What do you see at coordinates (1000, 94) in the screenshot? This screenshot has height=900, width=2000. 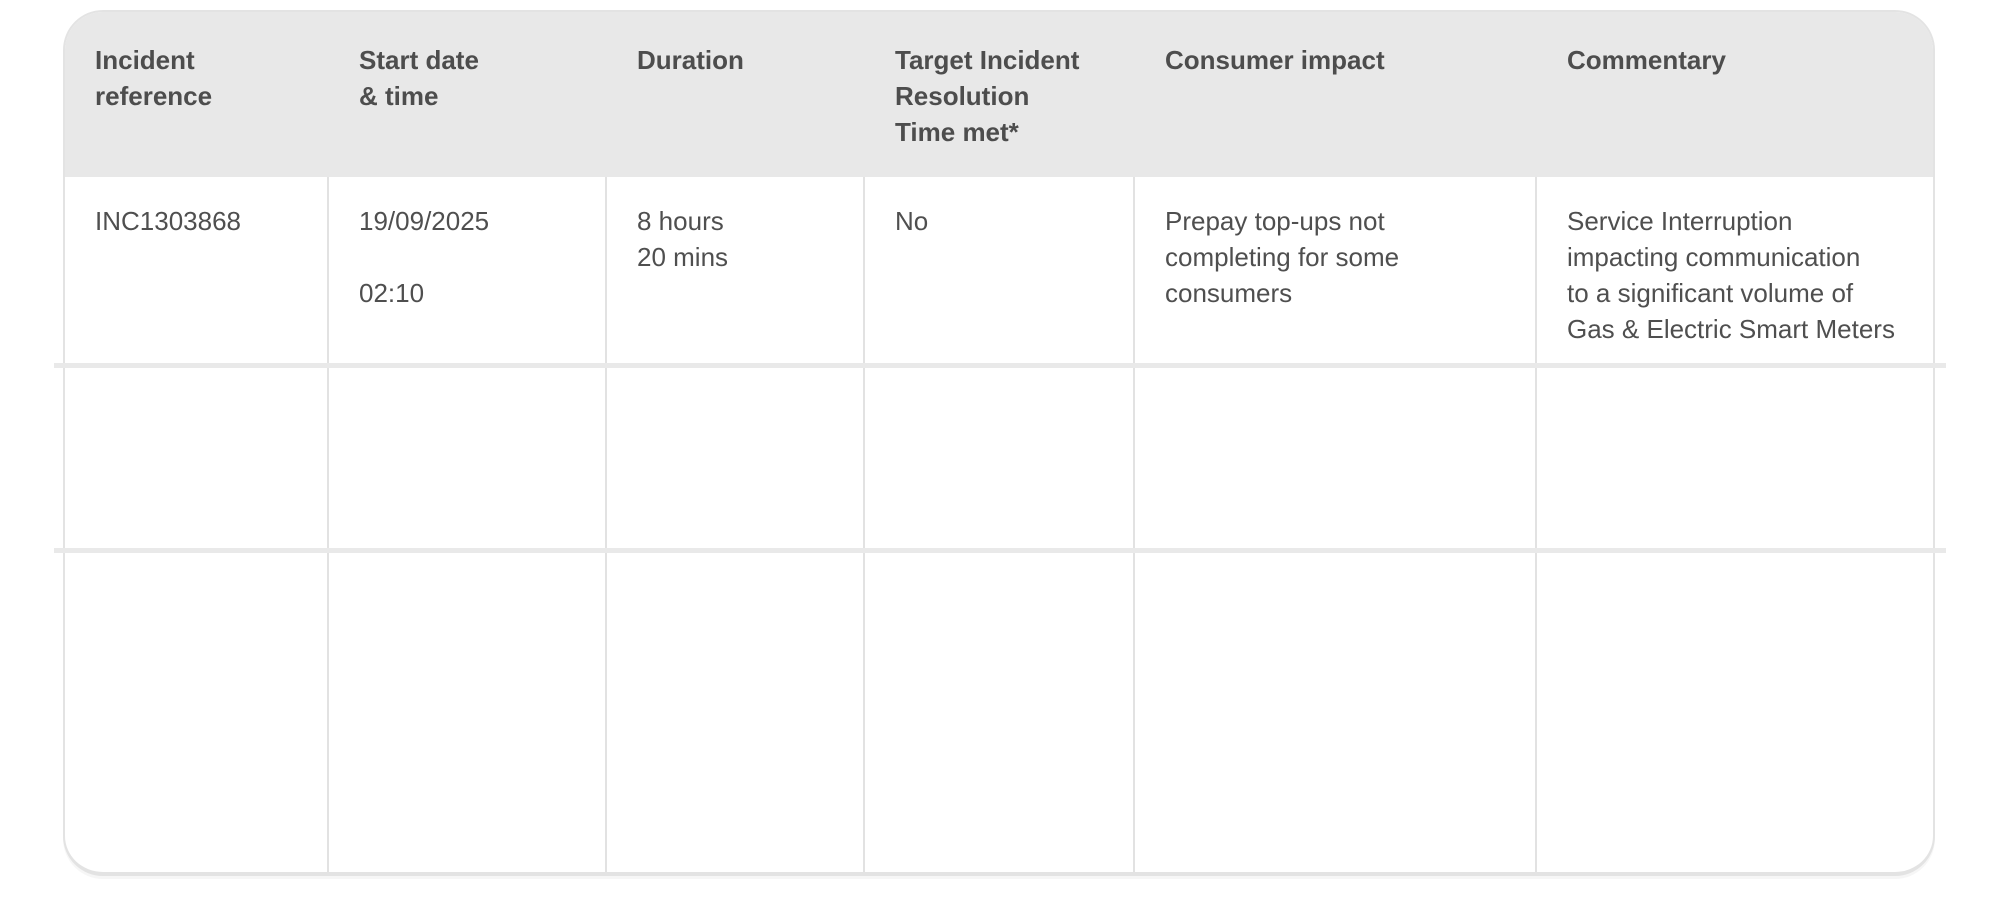 I see `header-cell-target-resolution-met: Target Incident Resolution Time met*` at bounding box center [1000, 94].